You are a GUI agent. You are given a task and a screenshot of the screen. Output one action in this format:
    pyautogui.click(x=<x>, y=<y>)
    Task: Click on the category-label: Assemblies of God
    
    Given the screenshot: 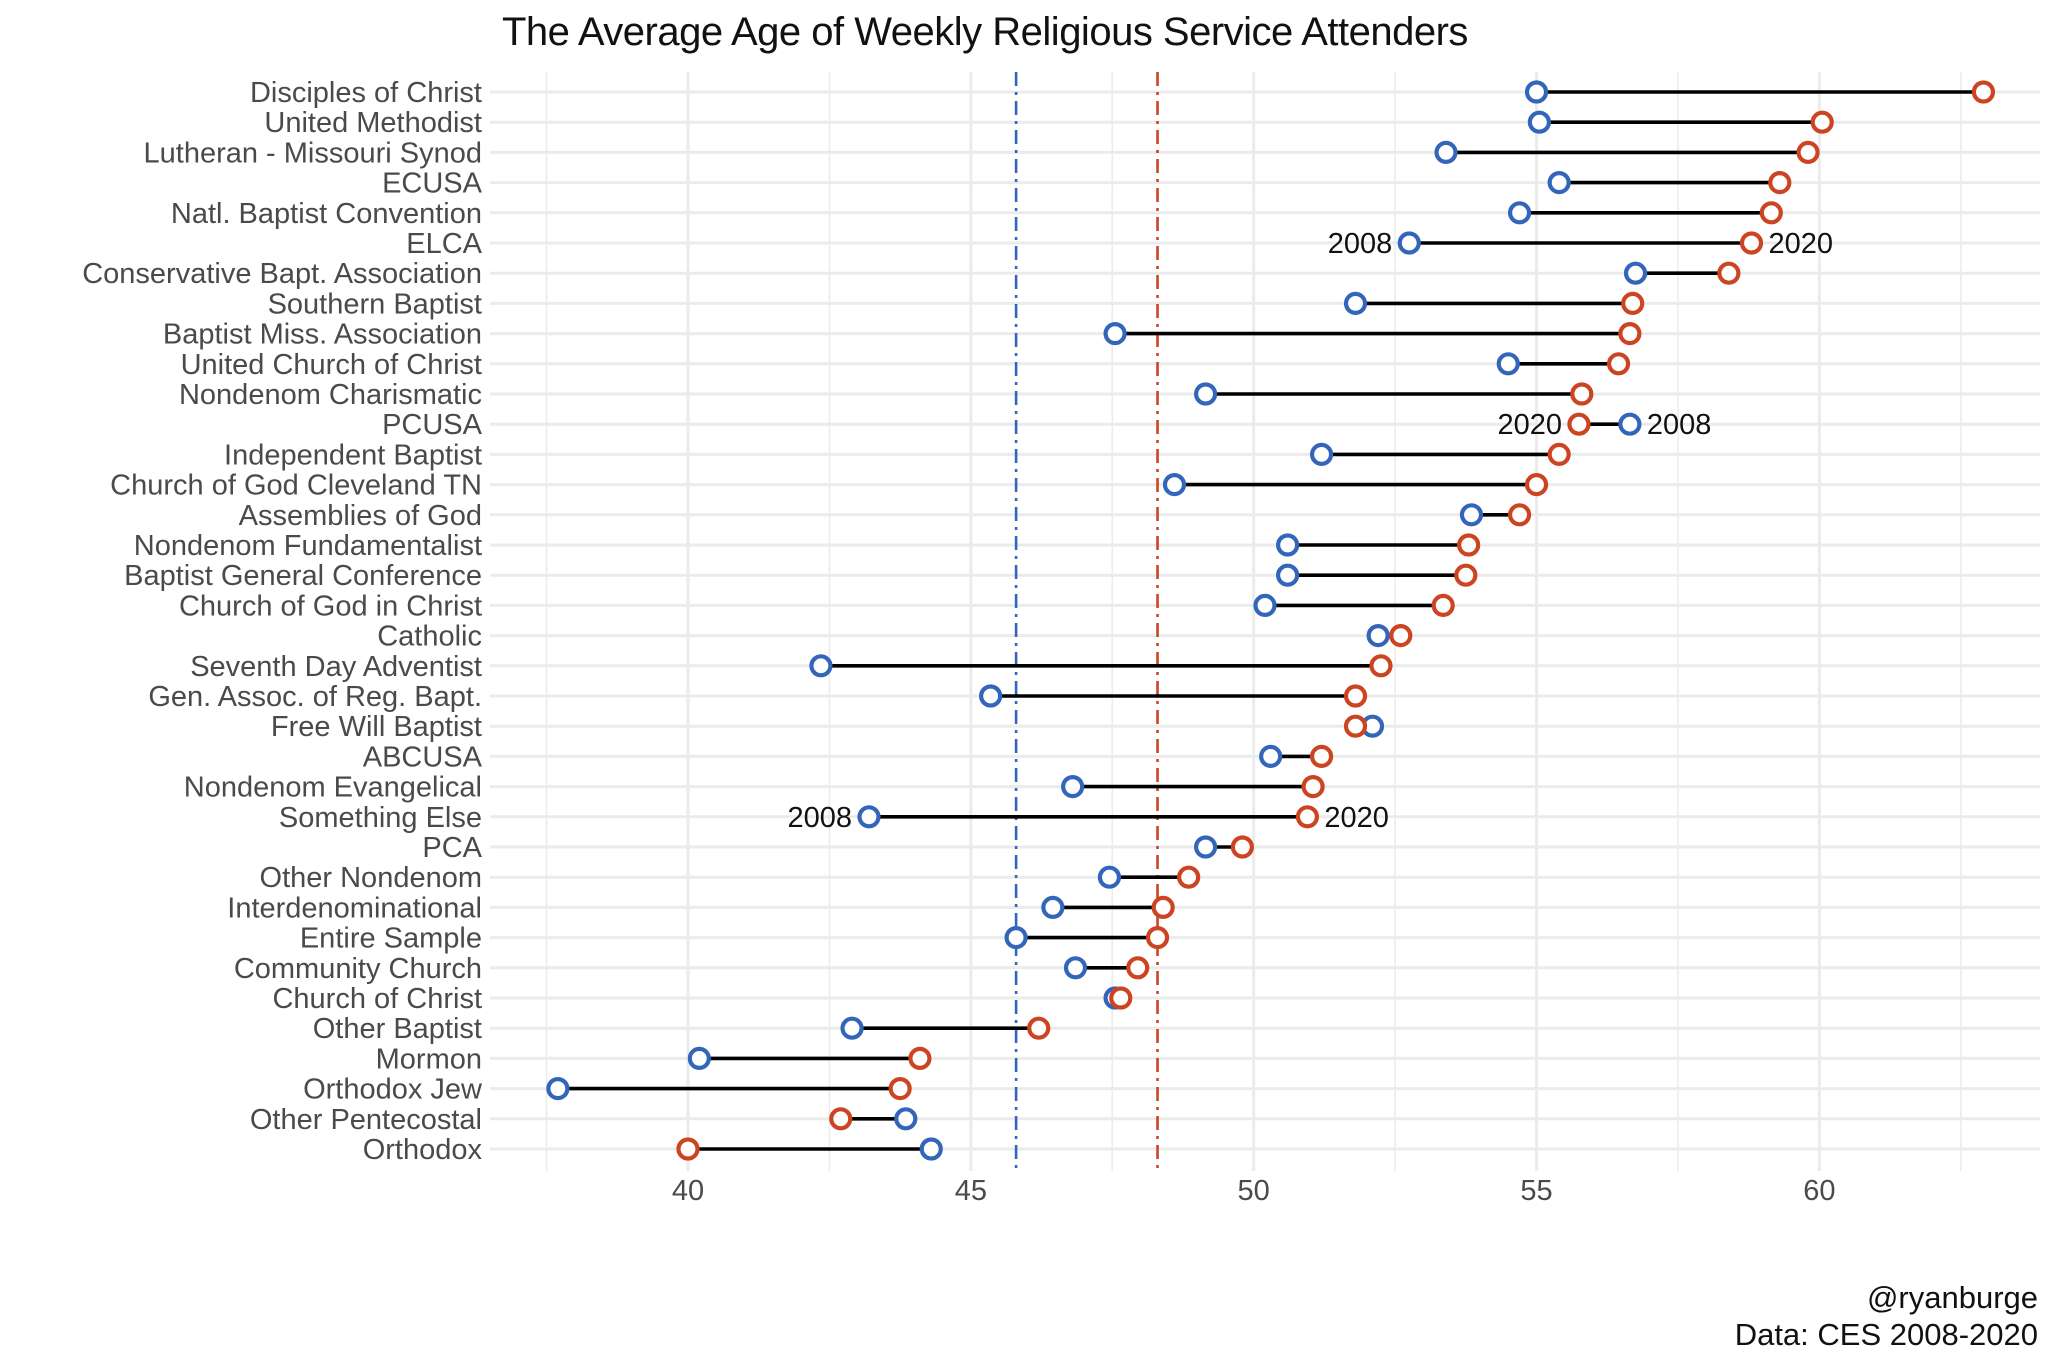 What is the action you would take?
    pyautogui.click(x=360, y=516)
    